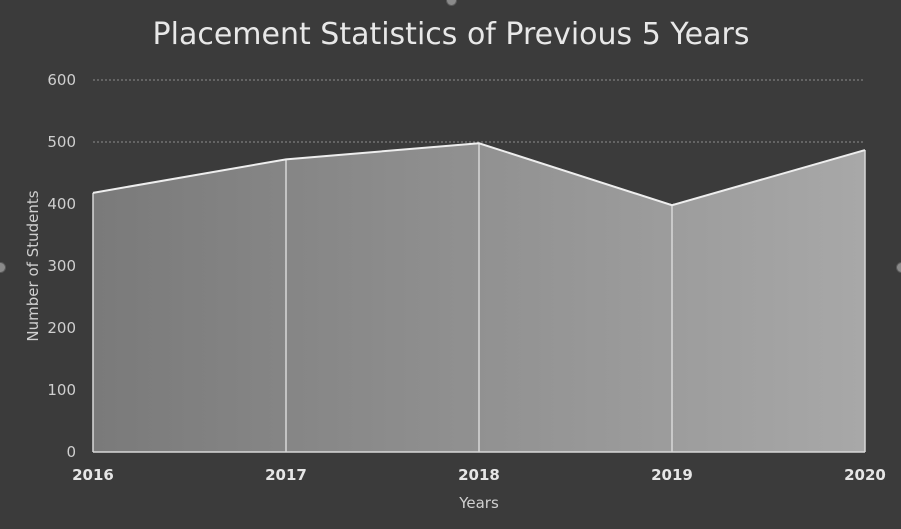 Image resolution: width=901 pixels, height=529 pixels. Describe the element at coordinates (478, 503) in the screenshot. I see `x-axis-title: Years` at that location.